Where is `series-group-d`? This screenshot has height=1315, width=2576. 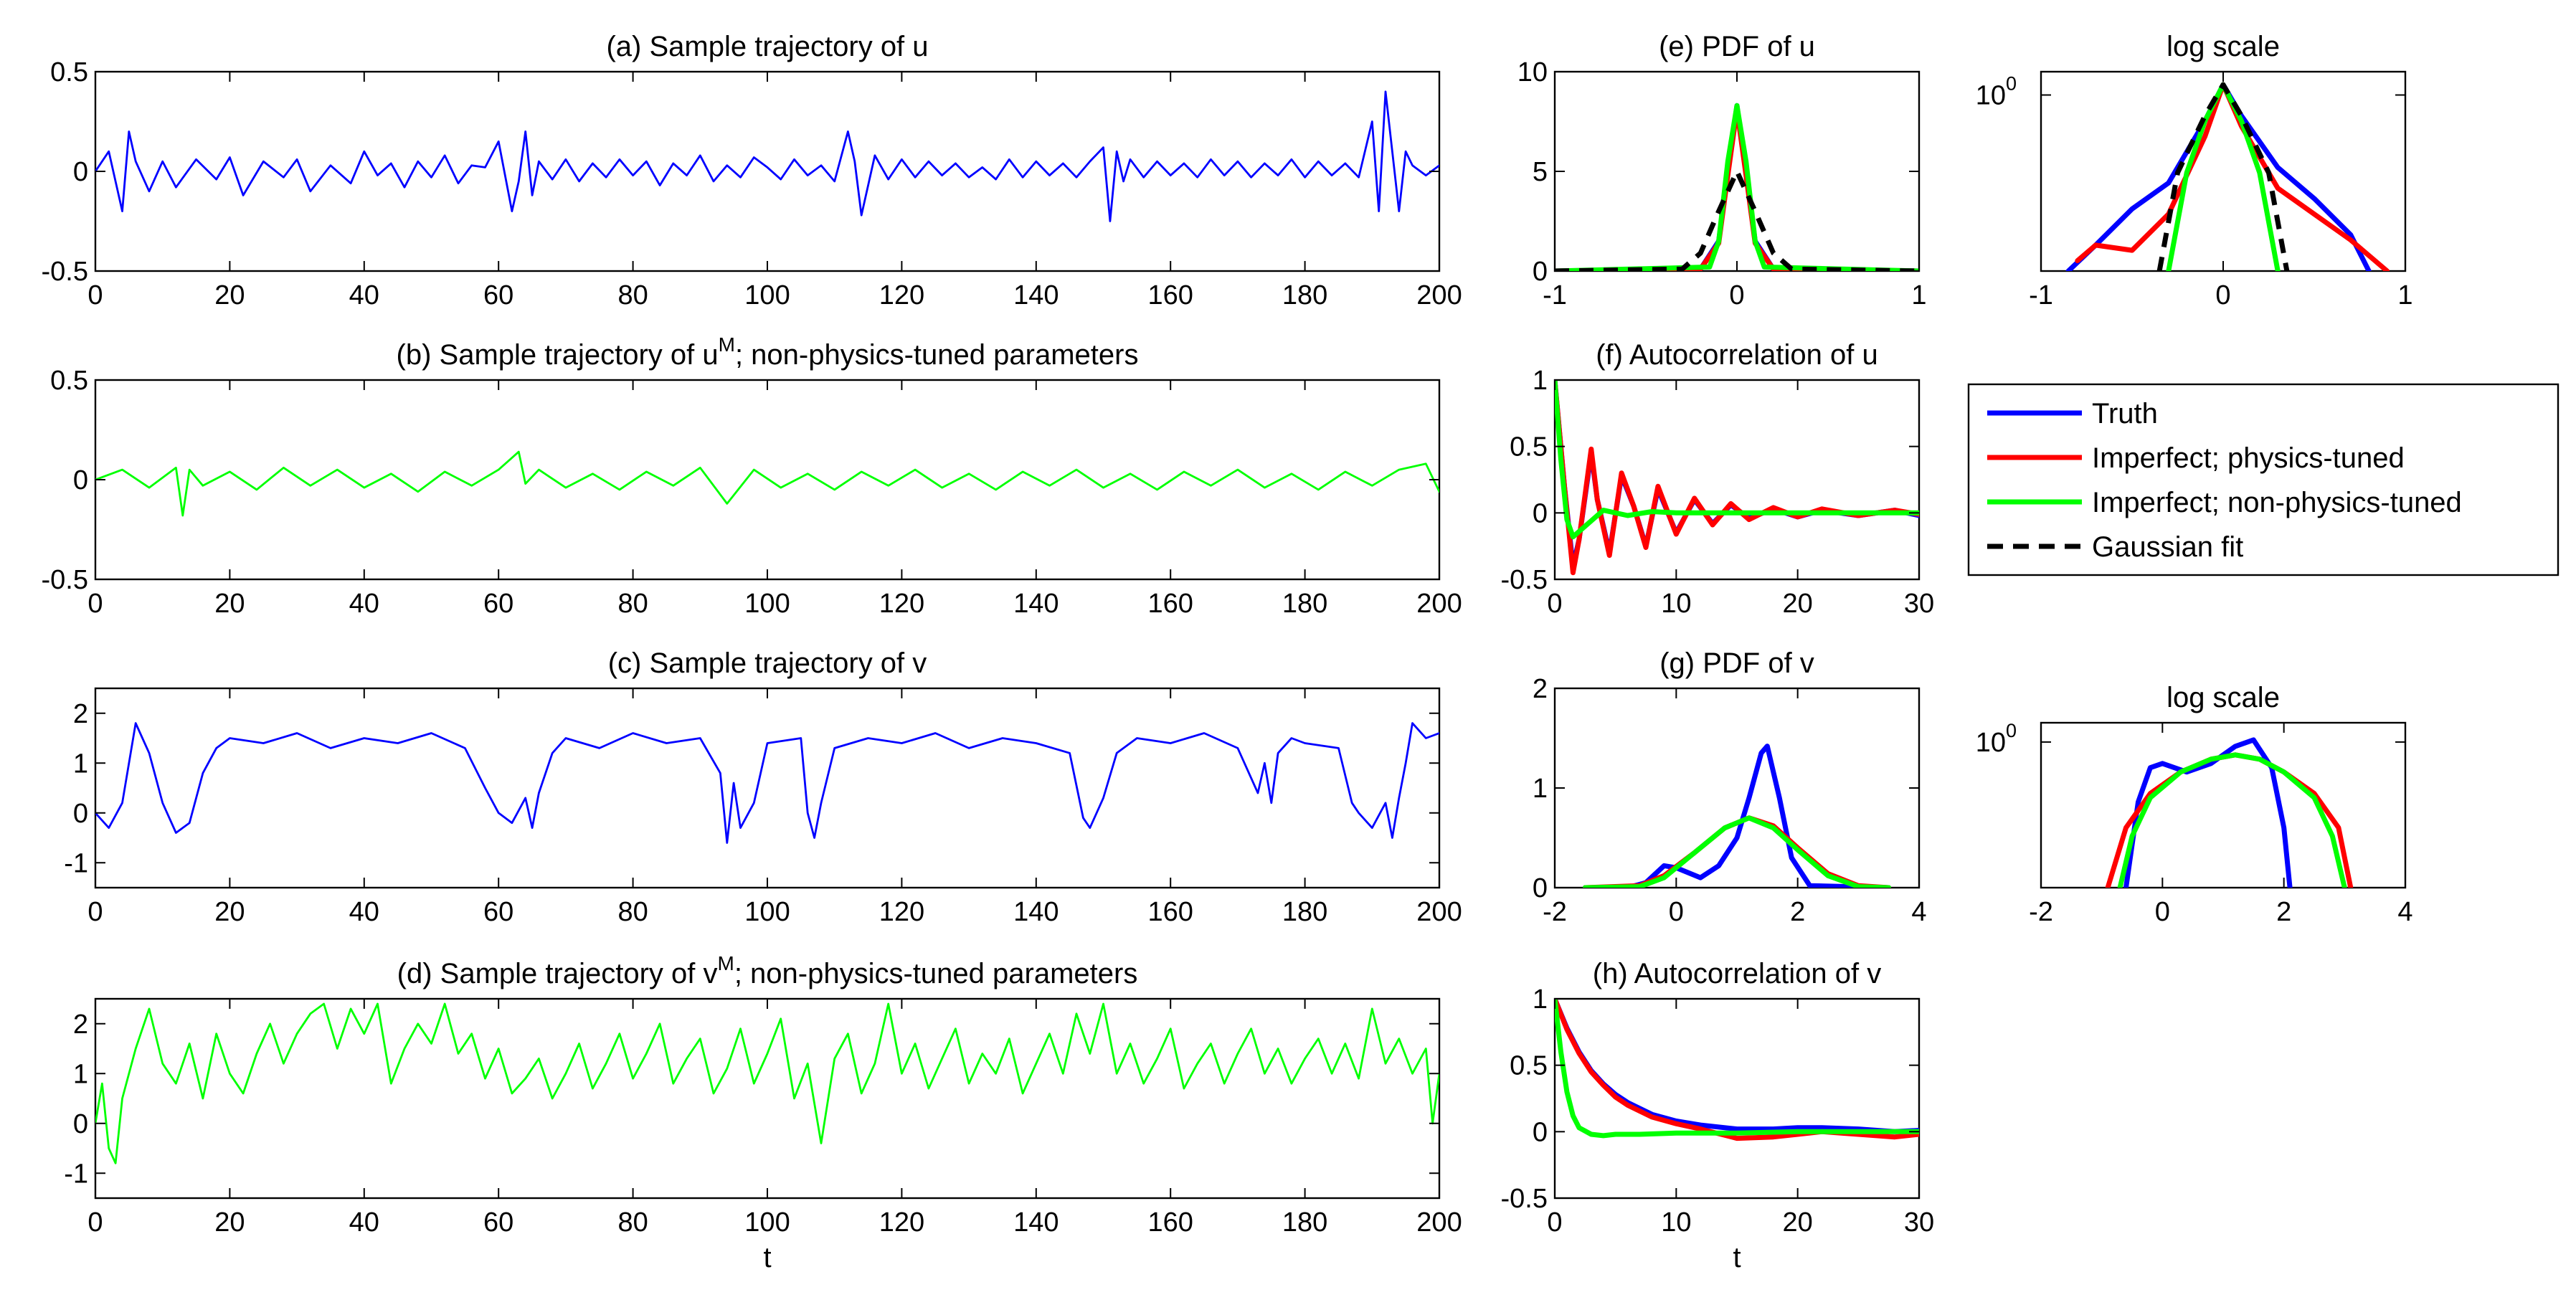 series-group-d is located at coordinates (767, 1083).